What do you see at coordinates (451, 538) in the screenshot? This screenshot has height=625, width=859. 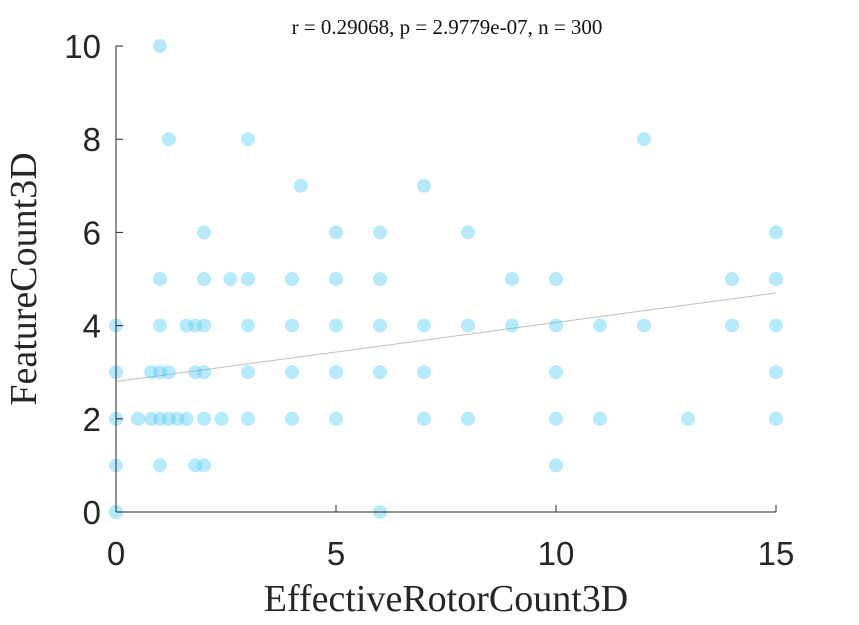 I see `x-ticks: 0 5 10 15` at bounding box center [451, 538].